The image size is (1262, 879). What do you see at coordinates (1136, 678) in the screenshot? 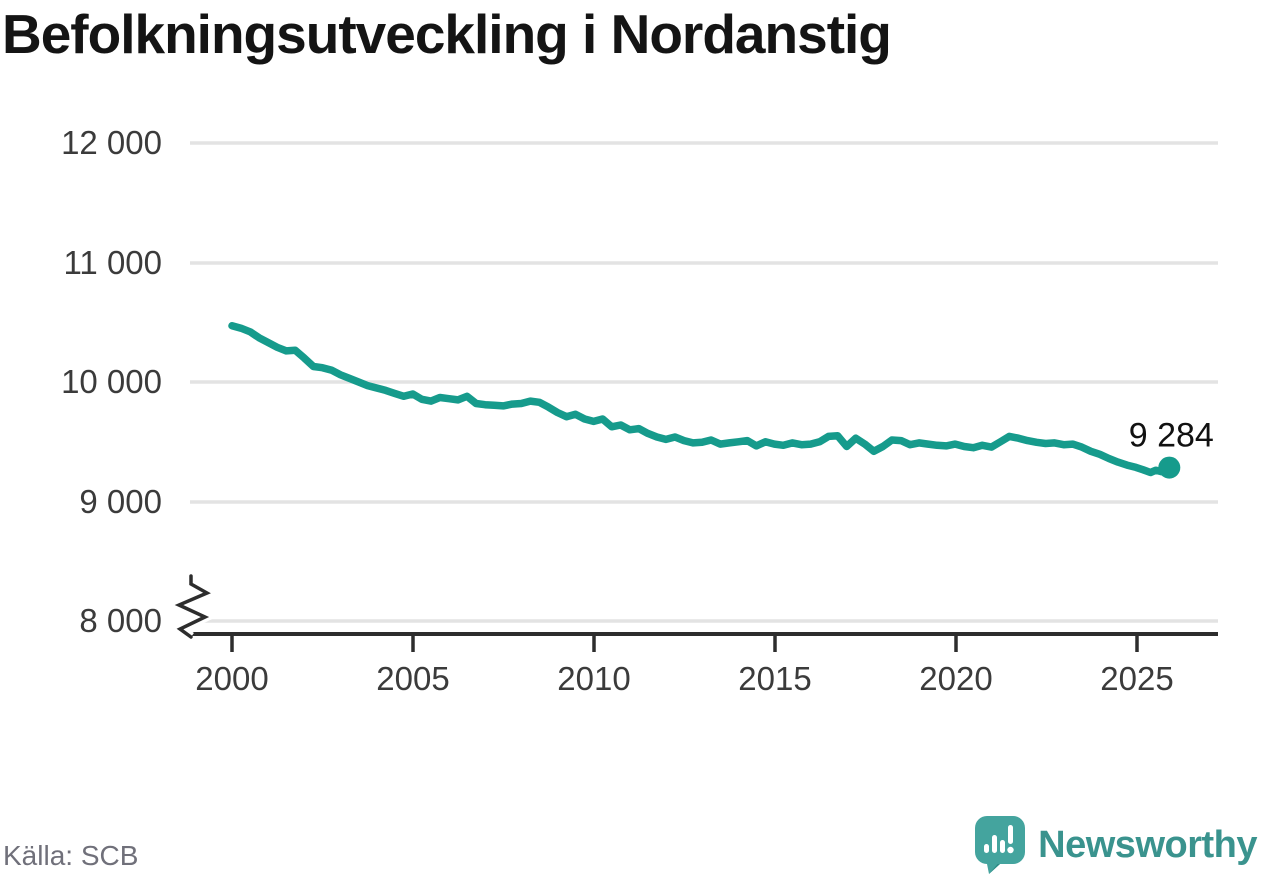
I see `x-tick-label: 2025` at bounding box center [1136, 678].